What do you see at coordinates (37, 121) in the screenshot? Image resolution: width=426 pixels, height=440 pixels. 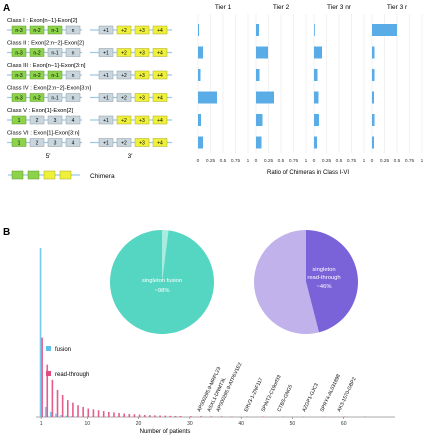 I see `exon-label: 2` at bounding box center [37, 121].